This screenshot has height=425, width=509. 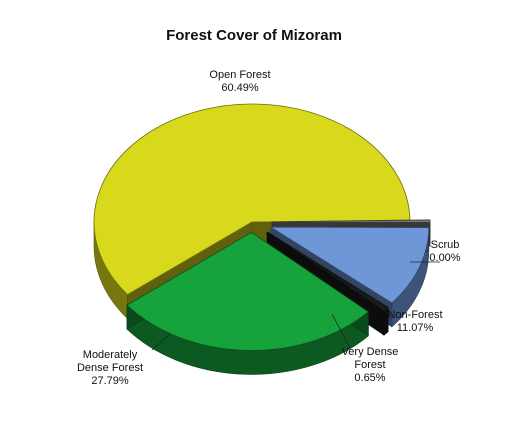 I want to click on label-non-forest: Non-Forest 11.07%, so click(x=414, y=321).